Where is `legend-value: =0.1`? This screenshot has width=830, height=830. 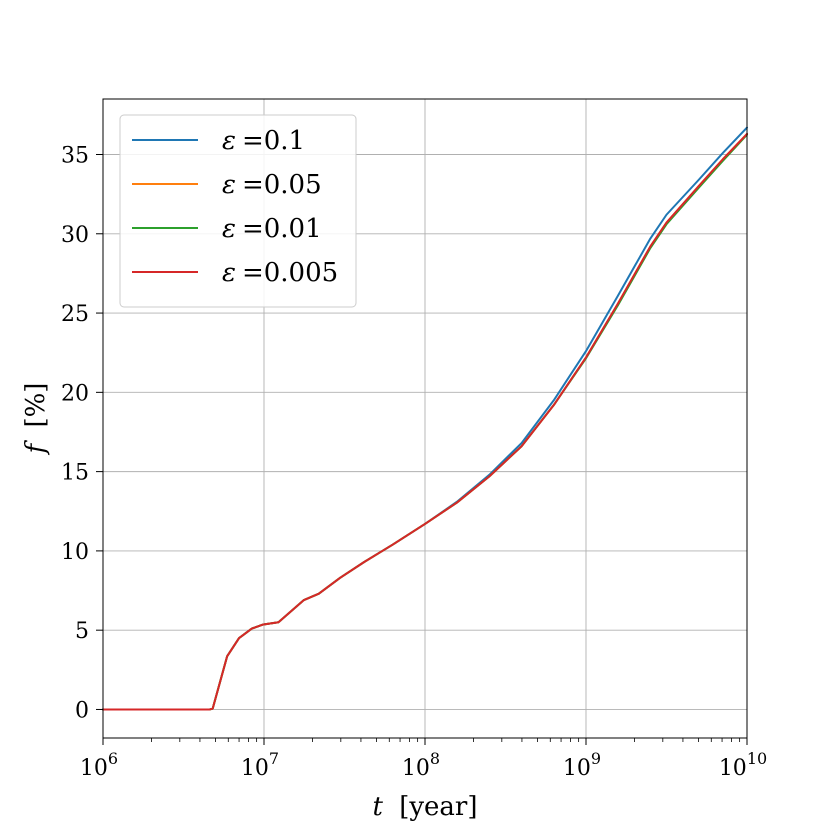 legend-value: =0.1 is located at coordinates (273, 141).